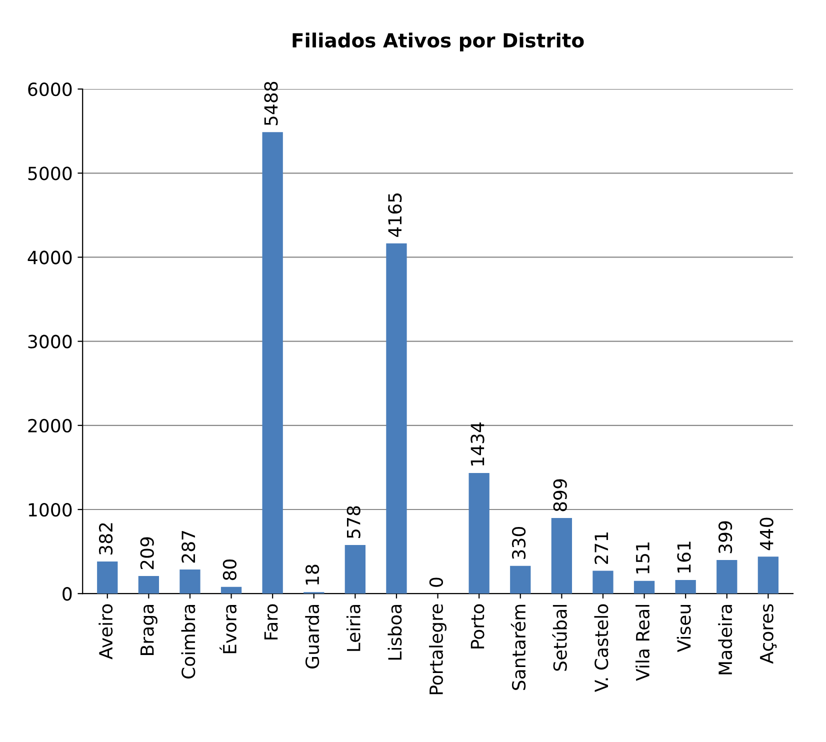 This screenshot has width=826, height=742. What do you see at coordinates (768, 634) in the screenshot?
I see `x-tick-label: Açores` at bounding box center [768, 634].